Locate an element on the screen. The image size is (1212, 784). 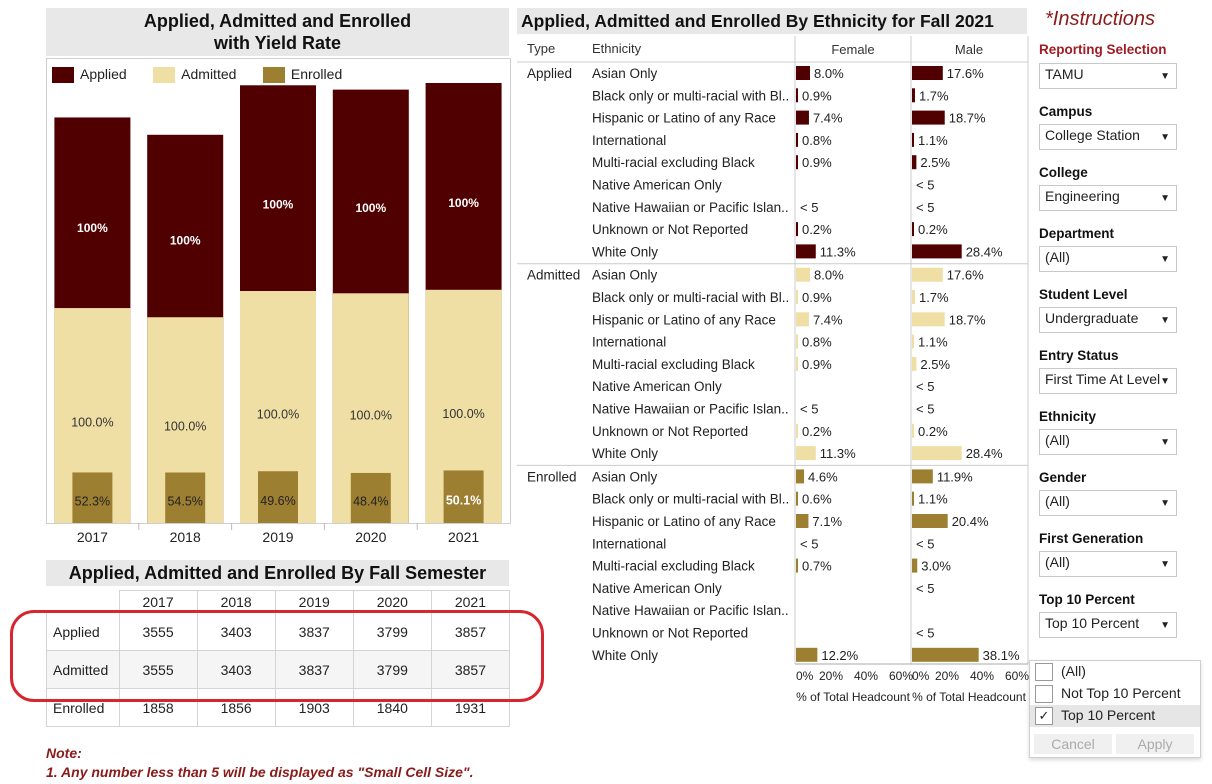
value-label-female: 0.2% is located at coordinates (817, 431).